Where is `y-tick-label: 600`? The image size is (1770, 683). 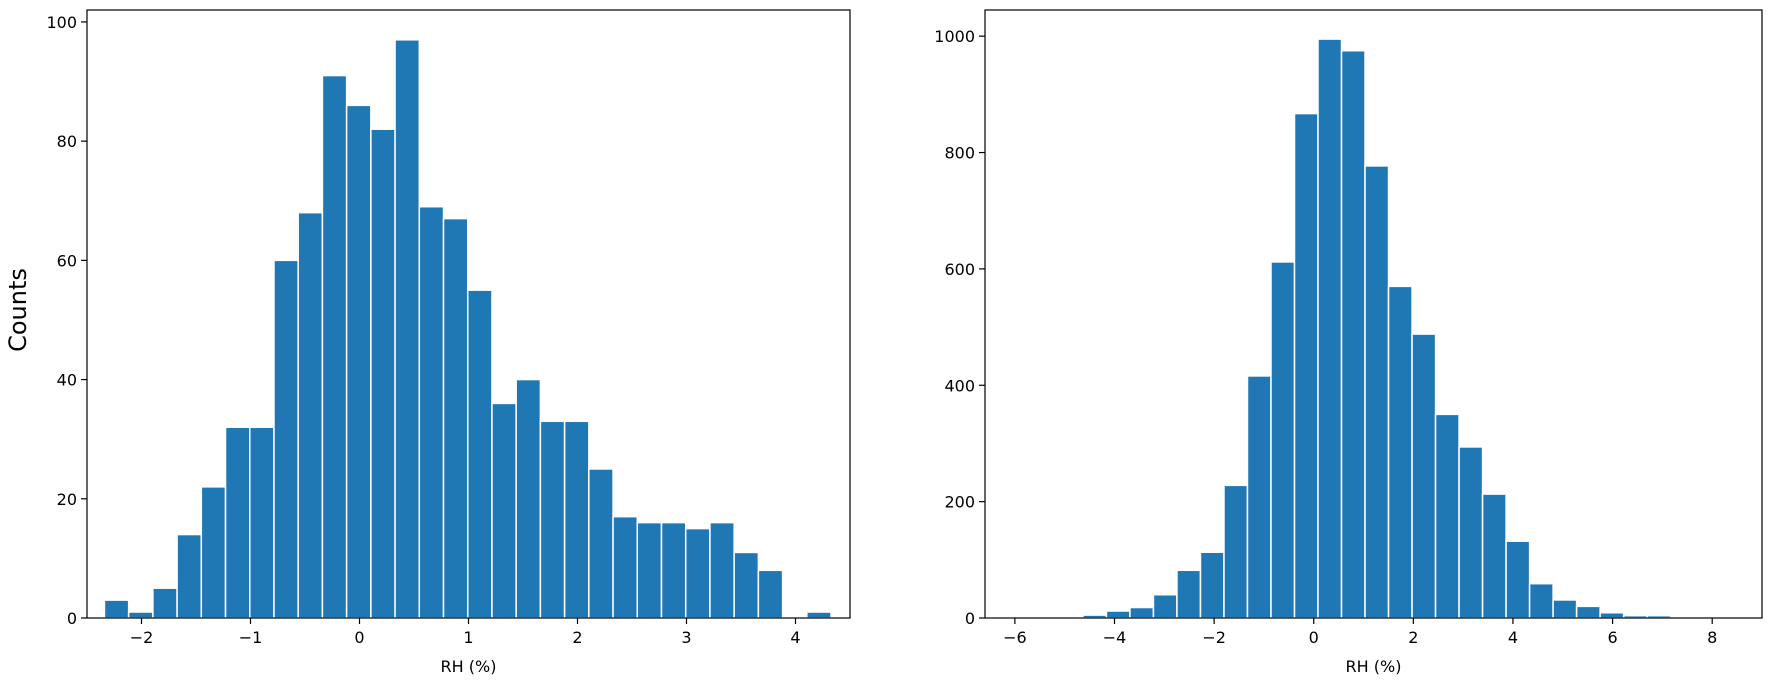 y-tick-label: 600 is located at coordinates (959, 269).